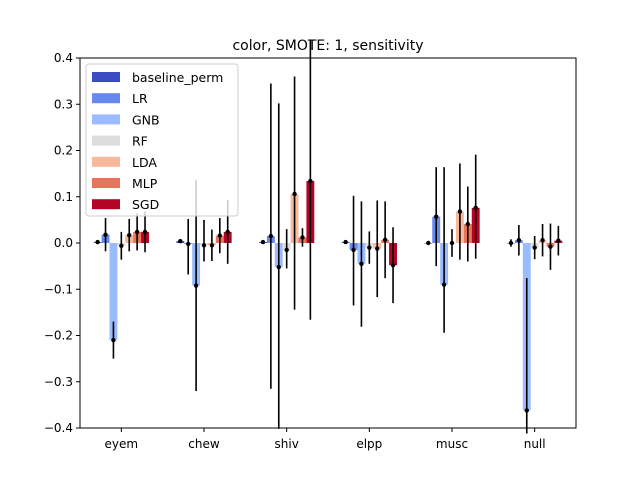 The width and height of the screenshot is (640, 480). I want to click on y-tick-label: 0.0, so click(63, 243).